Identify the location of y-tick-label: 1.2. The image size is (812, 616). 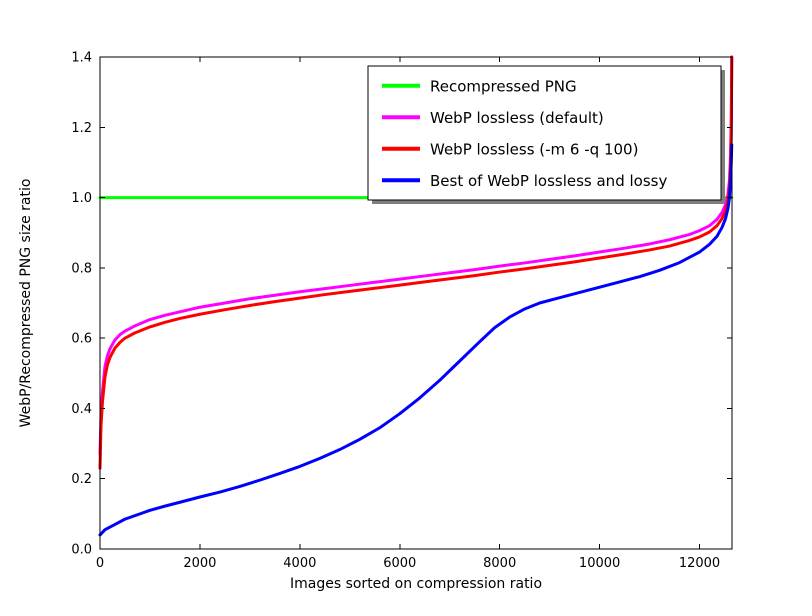
(81, 128).